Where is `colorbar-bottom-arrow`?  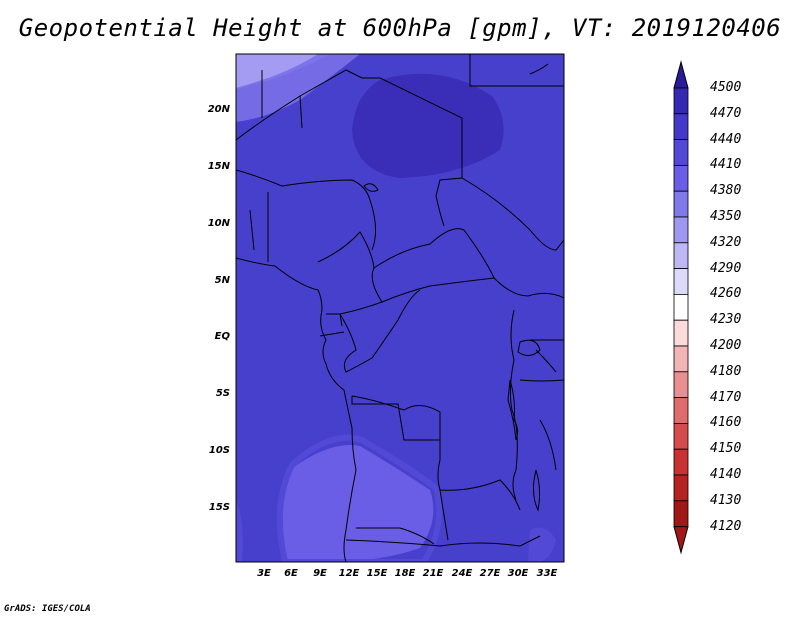
colorbar-bottom-arrow is located at coordinates (681, 540).